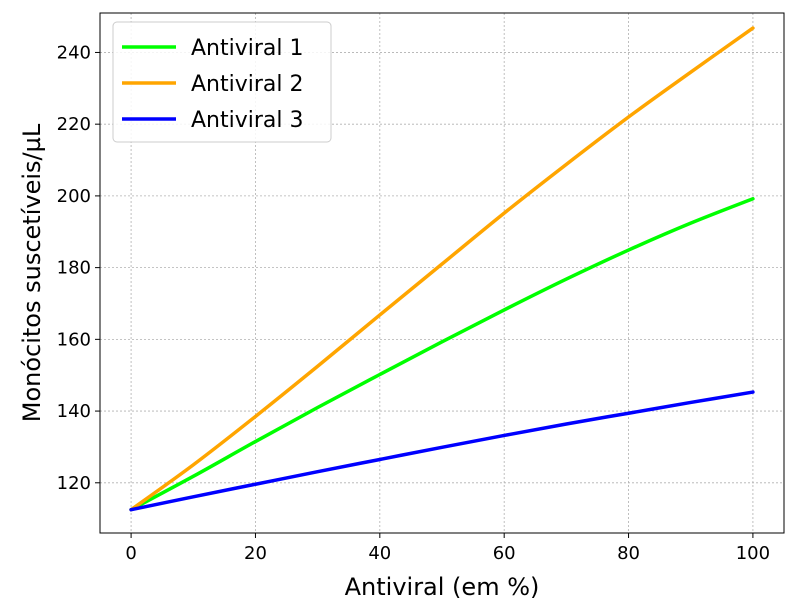 The height and width of the screenshot is (600, 800). Describe the element at coordinates (628, 553) in the screenshot. I see `x-tick-label: 80` at that location.